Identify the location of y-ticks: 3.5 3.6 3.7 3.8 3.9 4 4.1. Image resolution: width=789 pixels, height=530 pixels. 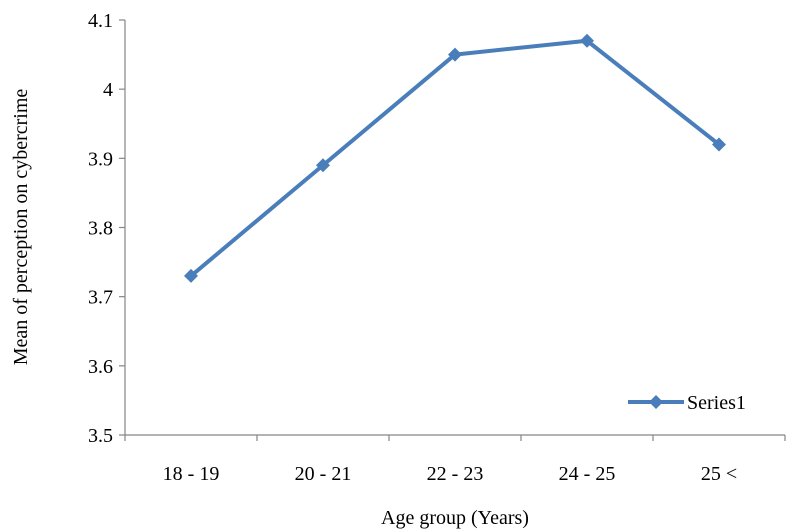
(106, 228).